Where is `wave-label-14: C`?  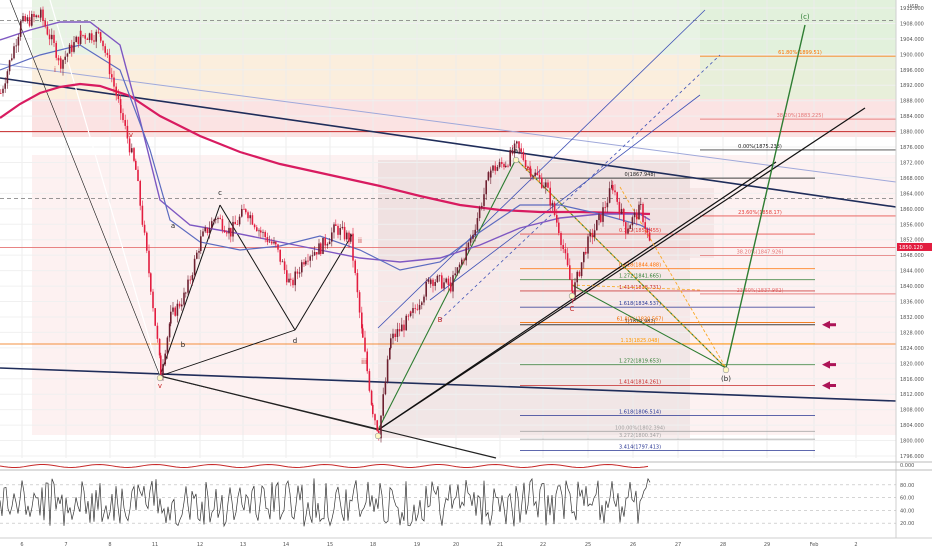
wave-label-14: C is located at coordinates (572, 309).